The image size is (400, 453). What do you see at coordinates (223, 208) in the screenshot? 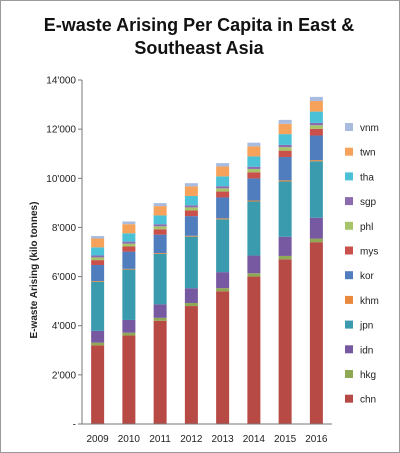
I see `bar-segment-kor-2013` at bounding box center [223, 208].